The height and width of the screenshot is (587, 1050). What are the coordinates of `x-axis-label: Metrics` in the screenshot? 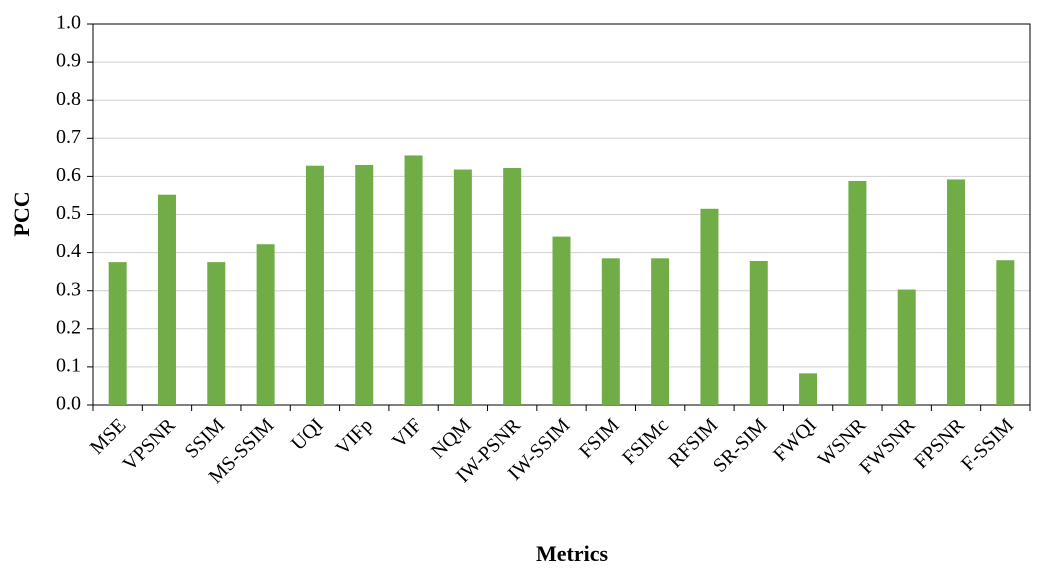 It's located at (572, 553).